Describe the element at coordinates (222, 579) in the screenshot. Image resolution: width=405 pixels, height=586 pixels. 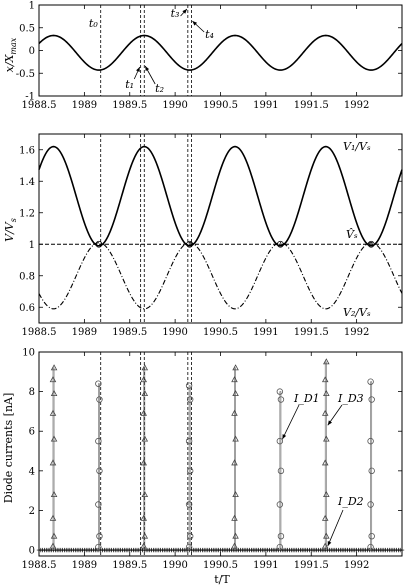
I see `current-xlabel: t/T` at that location.